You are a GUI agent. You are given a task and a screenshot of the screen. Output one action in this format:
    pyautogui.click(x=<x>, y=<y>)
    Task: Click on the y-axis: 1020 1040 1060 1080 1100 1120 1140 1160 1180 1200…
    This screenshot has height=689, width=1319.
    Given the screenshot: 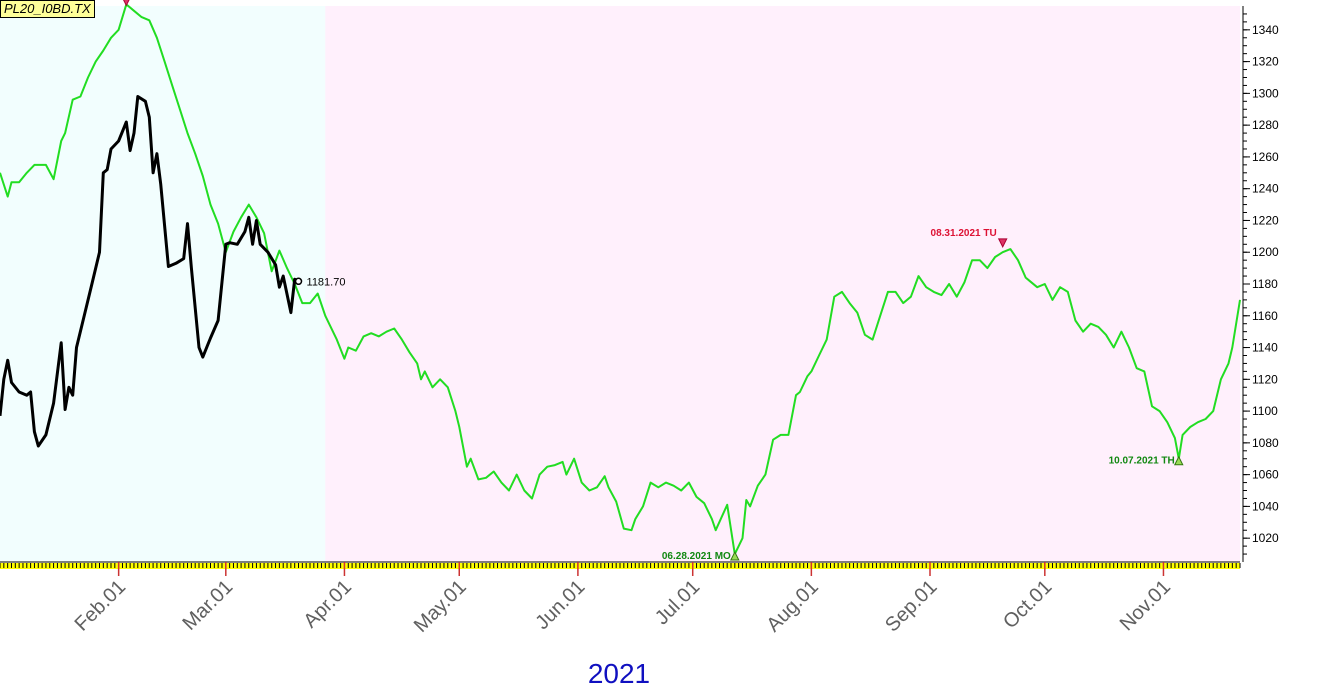 What is the action you would take?
    pyautogui.click(x=1260, y=284)
    